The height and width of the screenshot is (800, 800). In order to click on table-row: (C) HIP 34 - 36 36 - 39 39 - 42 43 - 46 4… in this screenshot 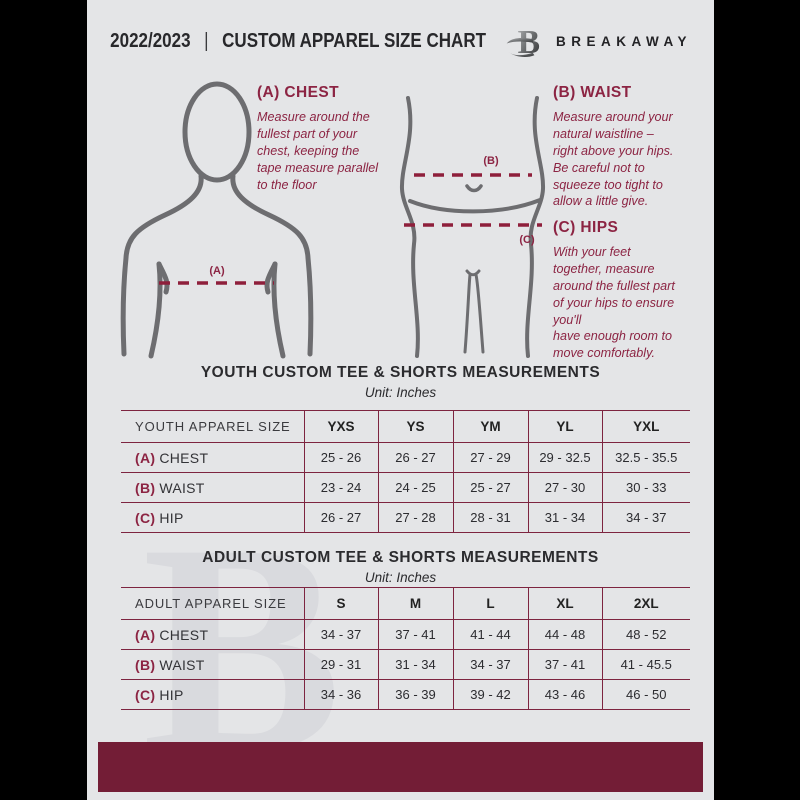, I will do `click(405, 694)`.